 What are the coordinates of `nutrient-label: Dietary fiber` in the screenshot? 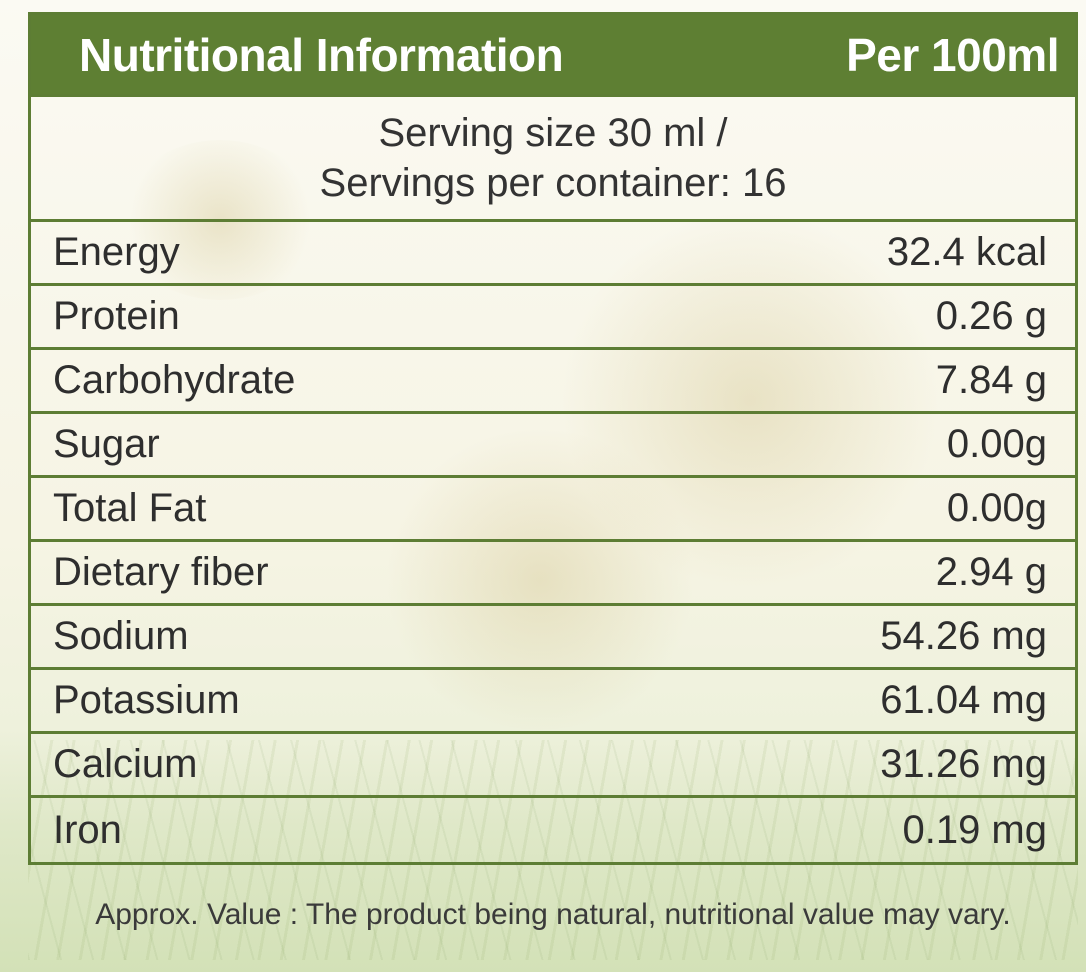 It's located at (161, 572).